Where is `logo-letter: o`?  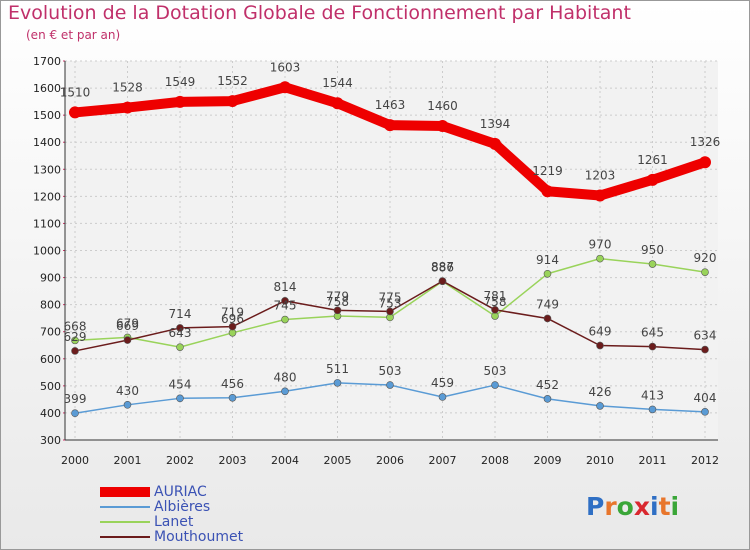 logo-letter: o is located at coordinates (625, 506).